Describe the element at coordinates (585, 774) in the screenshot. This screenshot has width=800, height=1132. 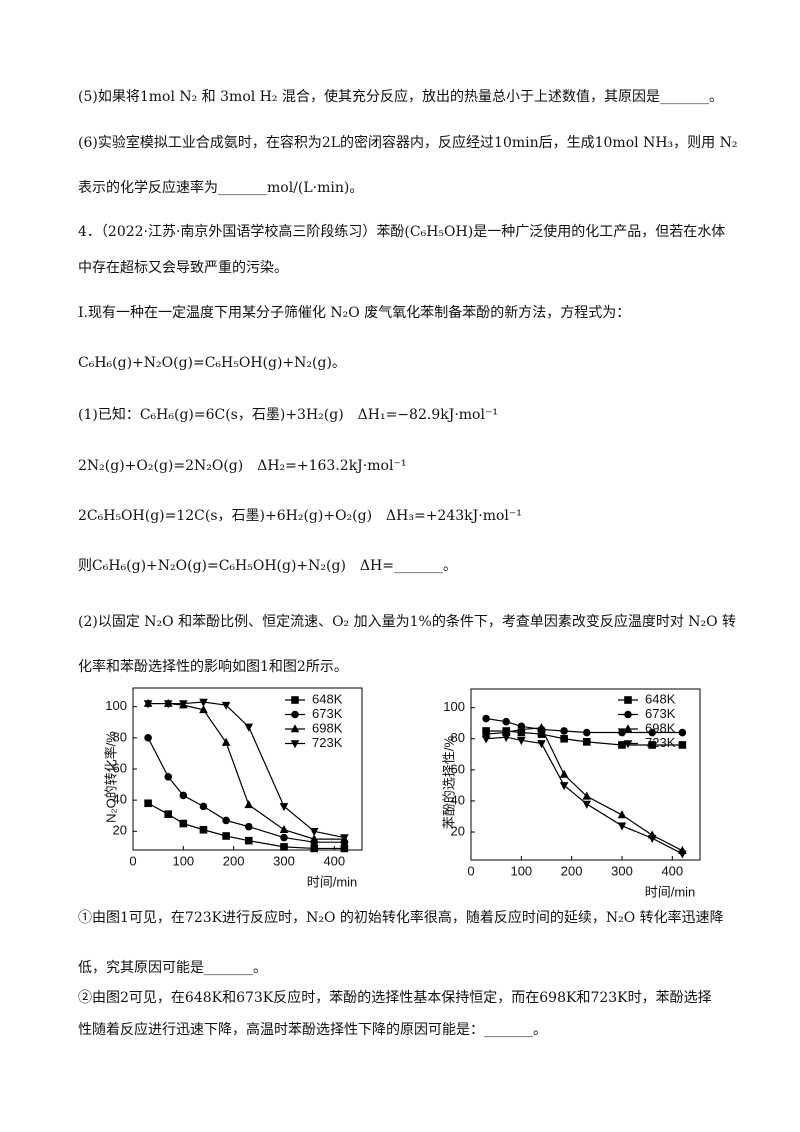
I see `plot-frame` at that location.